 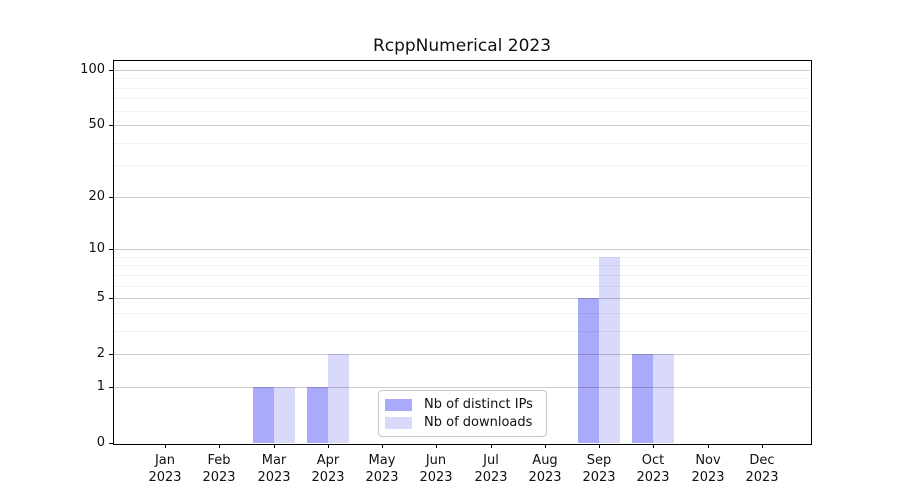 I want to click on x-tick-label: Jan 2023, so click(x=165, y=469).